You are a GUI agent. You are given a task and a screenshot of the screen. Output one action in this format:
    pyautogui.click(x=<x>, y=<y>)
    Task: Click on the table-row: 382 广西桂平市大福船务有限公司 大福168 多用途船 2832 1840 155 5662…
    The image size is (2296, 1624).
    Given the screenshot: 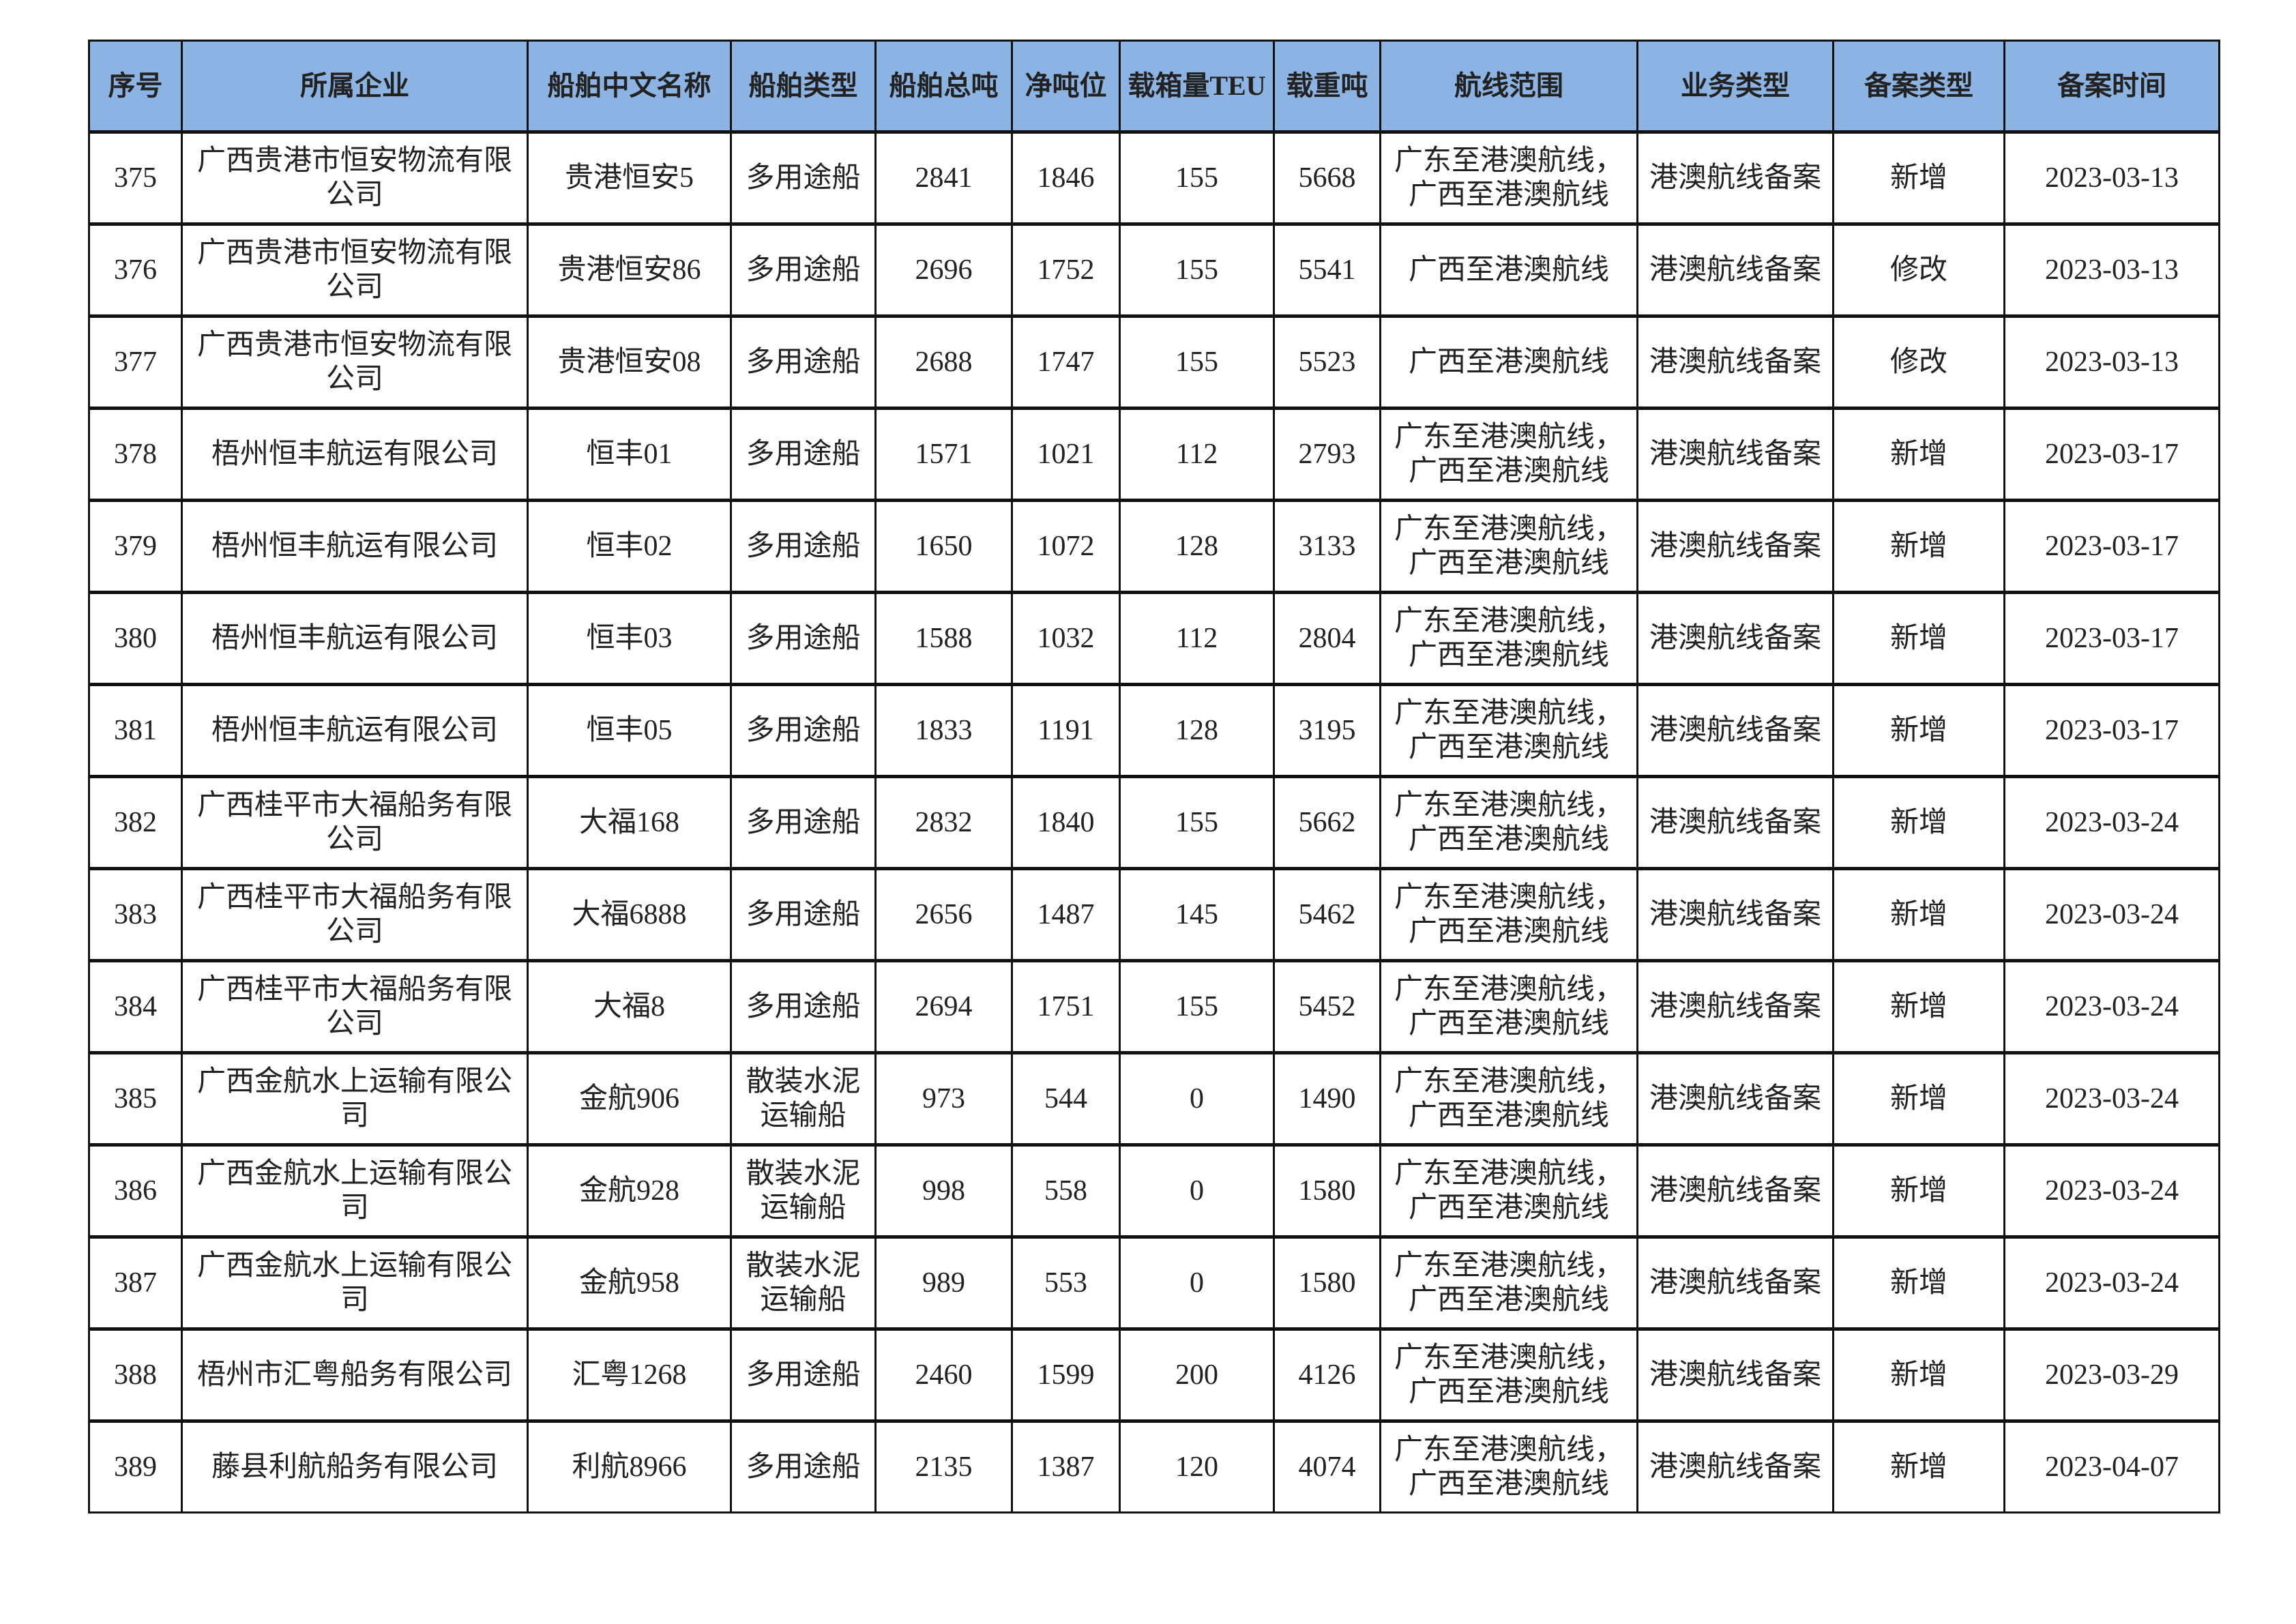 What is the action you would take?
    pyautogui.click(x=1154, y=822)
    